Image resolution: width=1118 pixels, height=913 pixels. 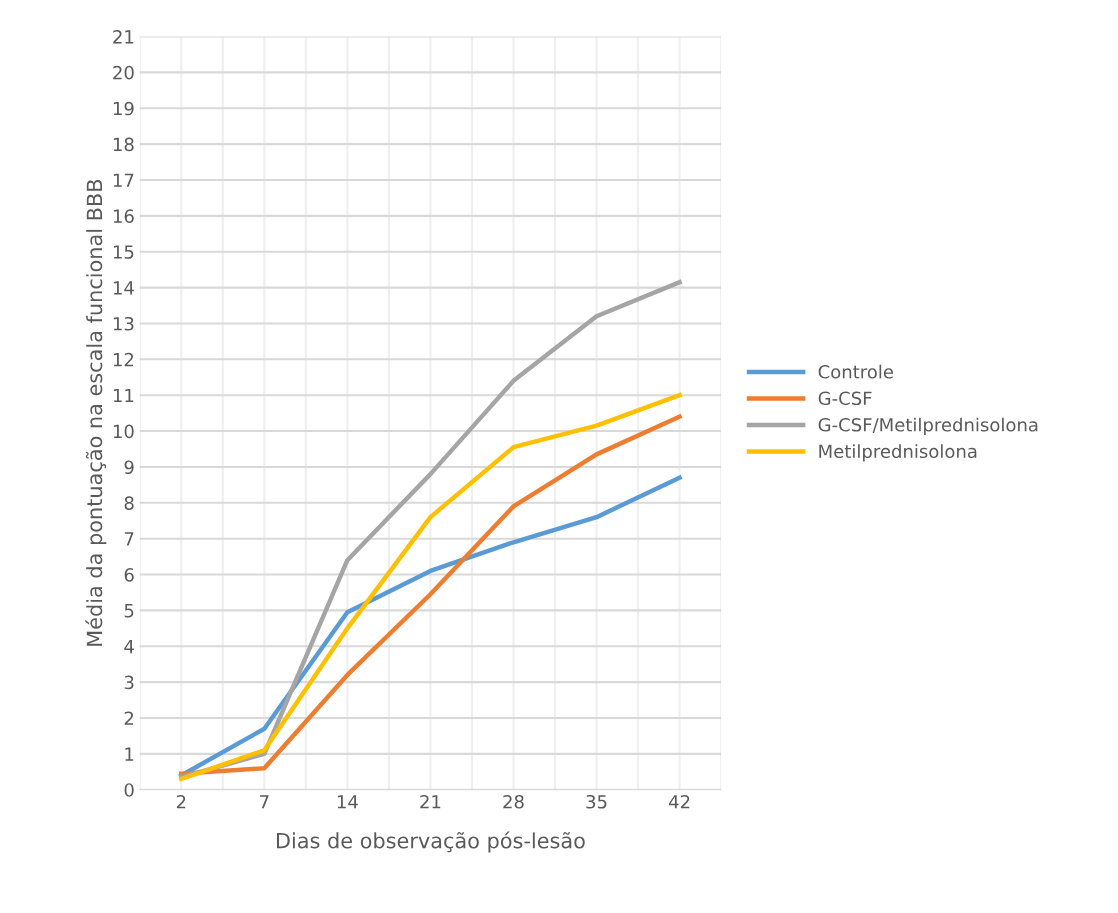 What do you see at coordinates (129, 790) in the screenshot?
I see `y-tick-label: 0` at bounding box center [129, 790].